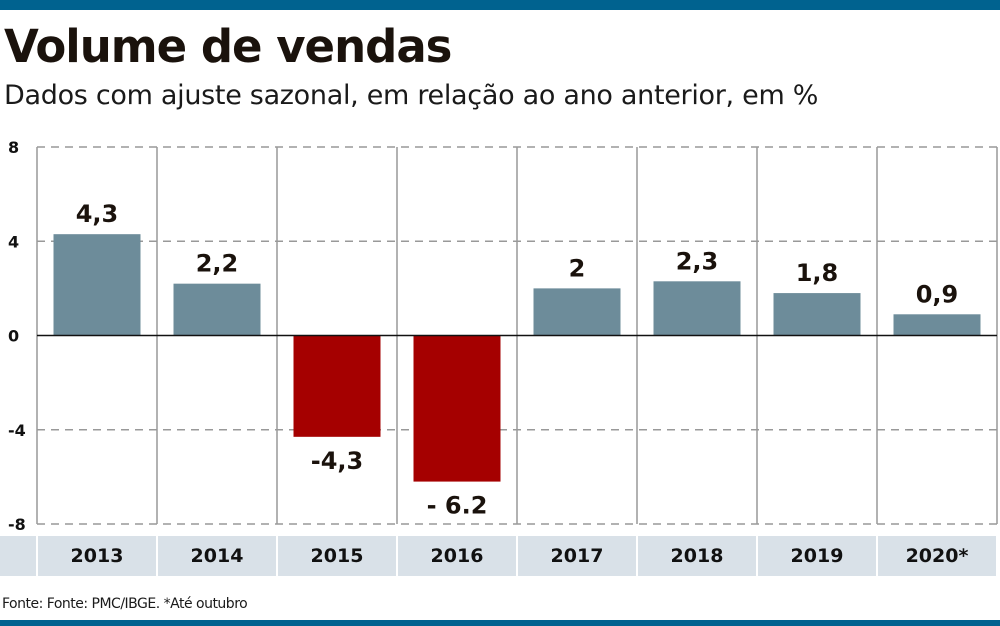 The width and height of the screenshot is (1000, 626). I want to click on x-tick-label: 2018, so click(697, 556).